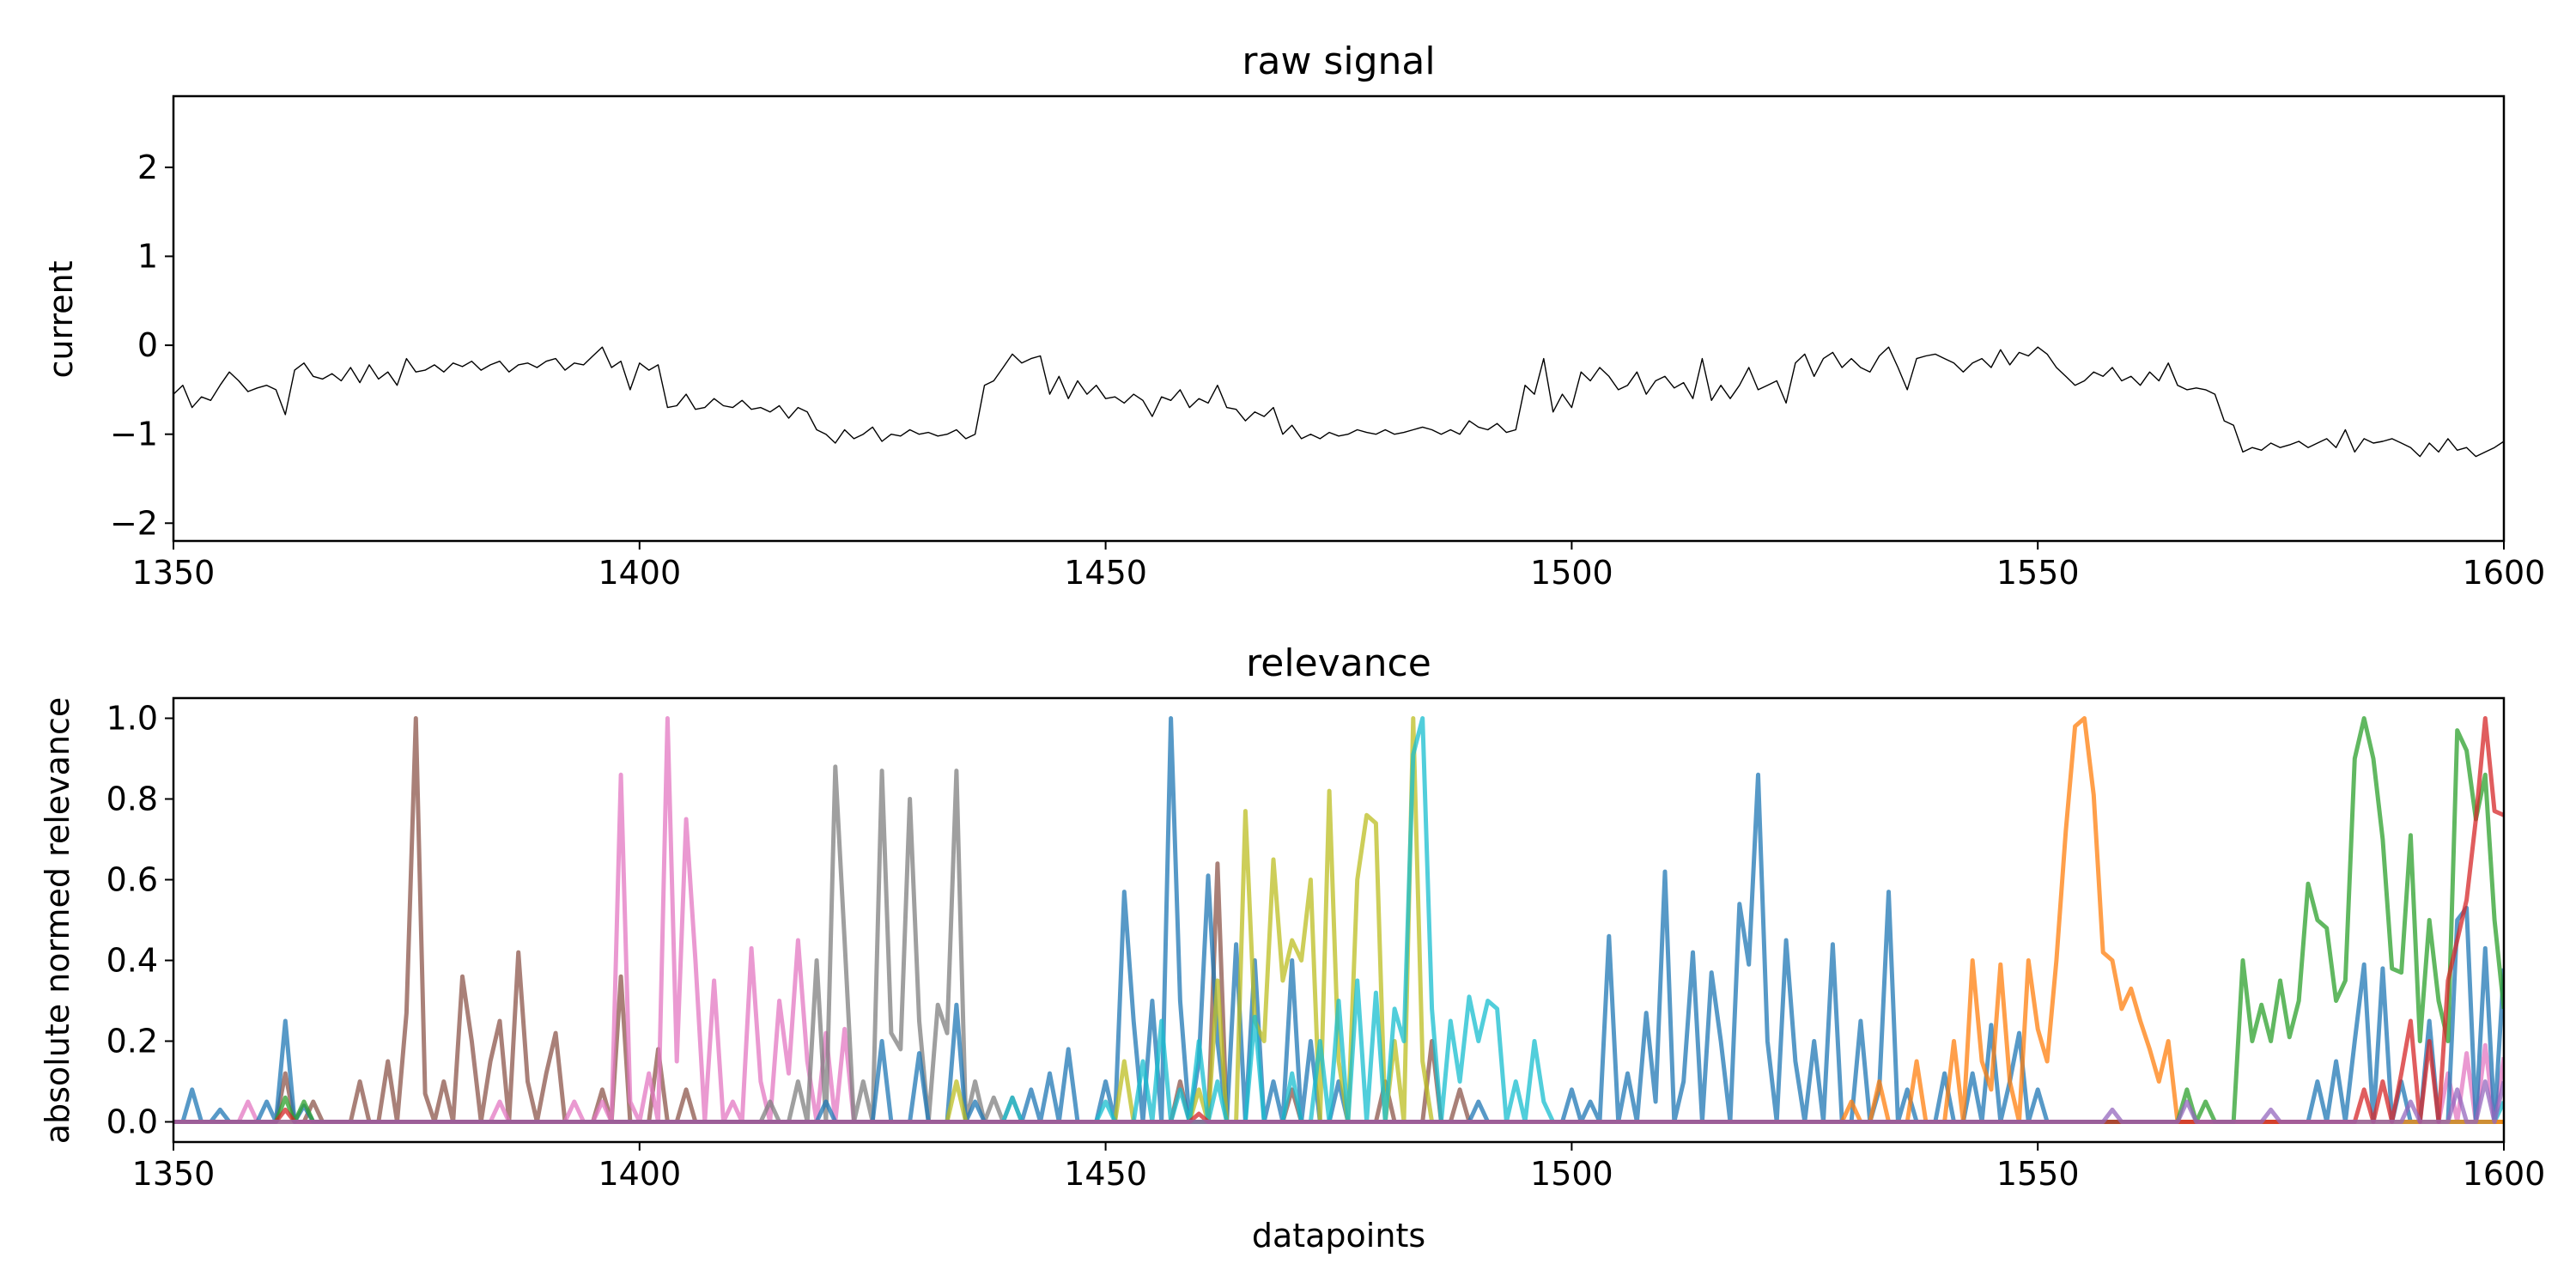 This screenshot has height=1288, width=2576. What do you see at coordinates (1338, 61) in the screenshot?
I see `raw-signal-title: raw signal` at bounding box center [1338, 61].